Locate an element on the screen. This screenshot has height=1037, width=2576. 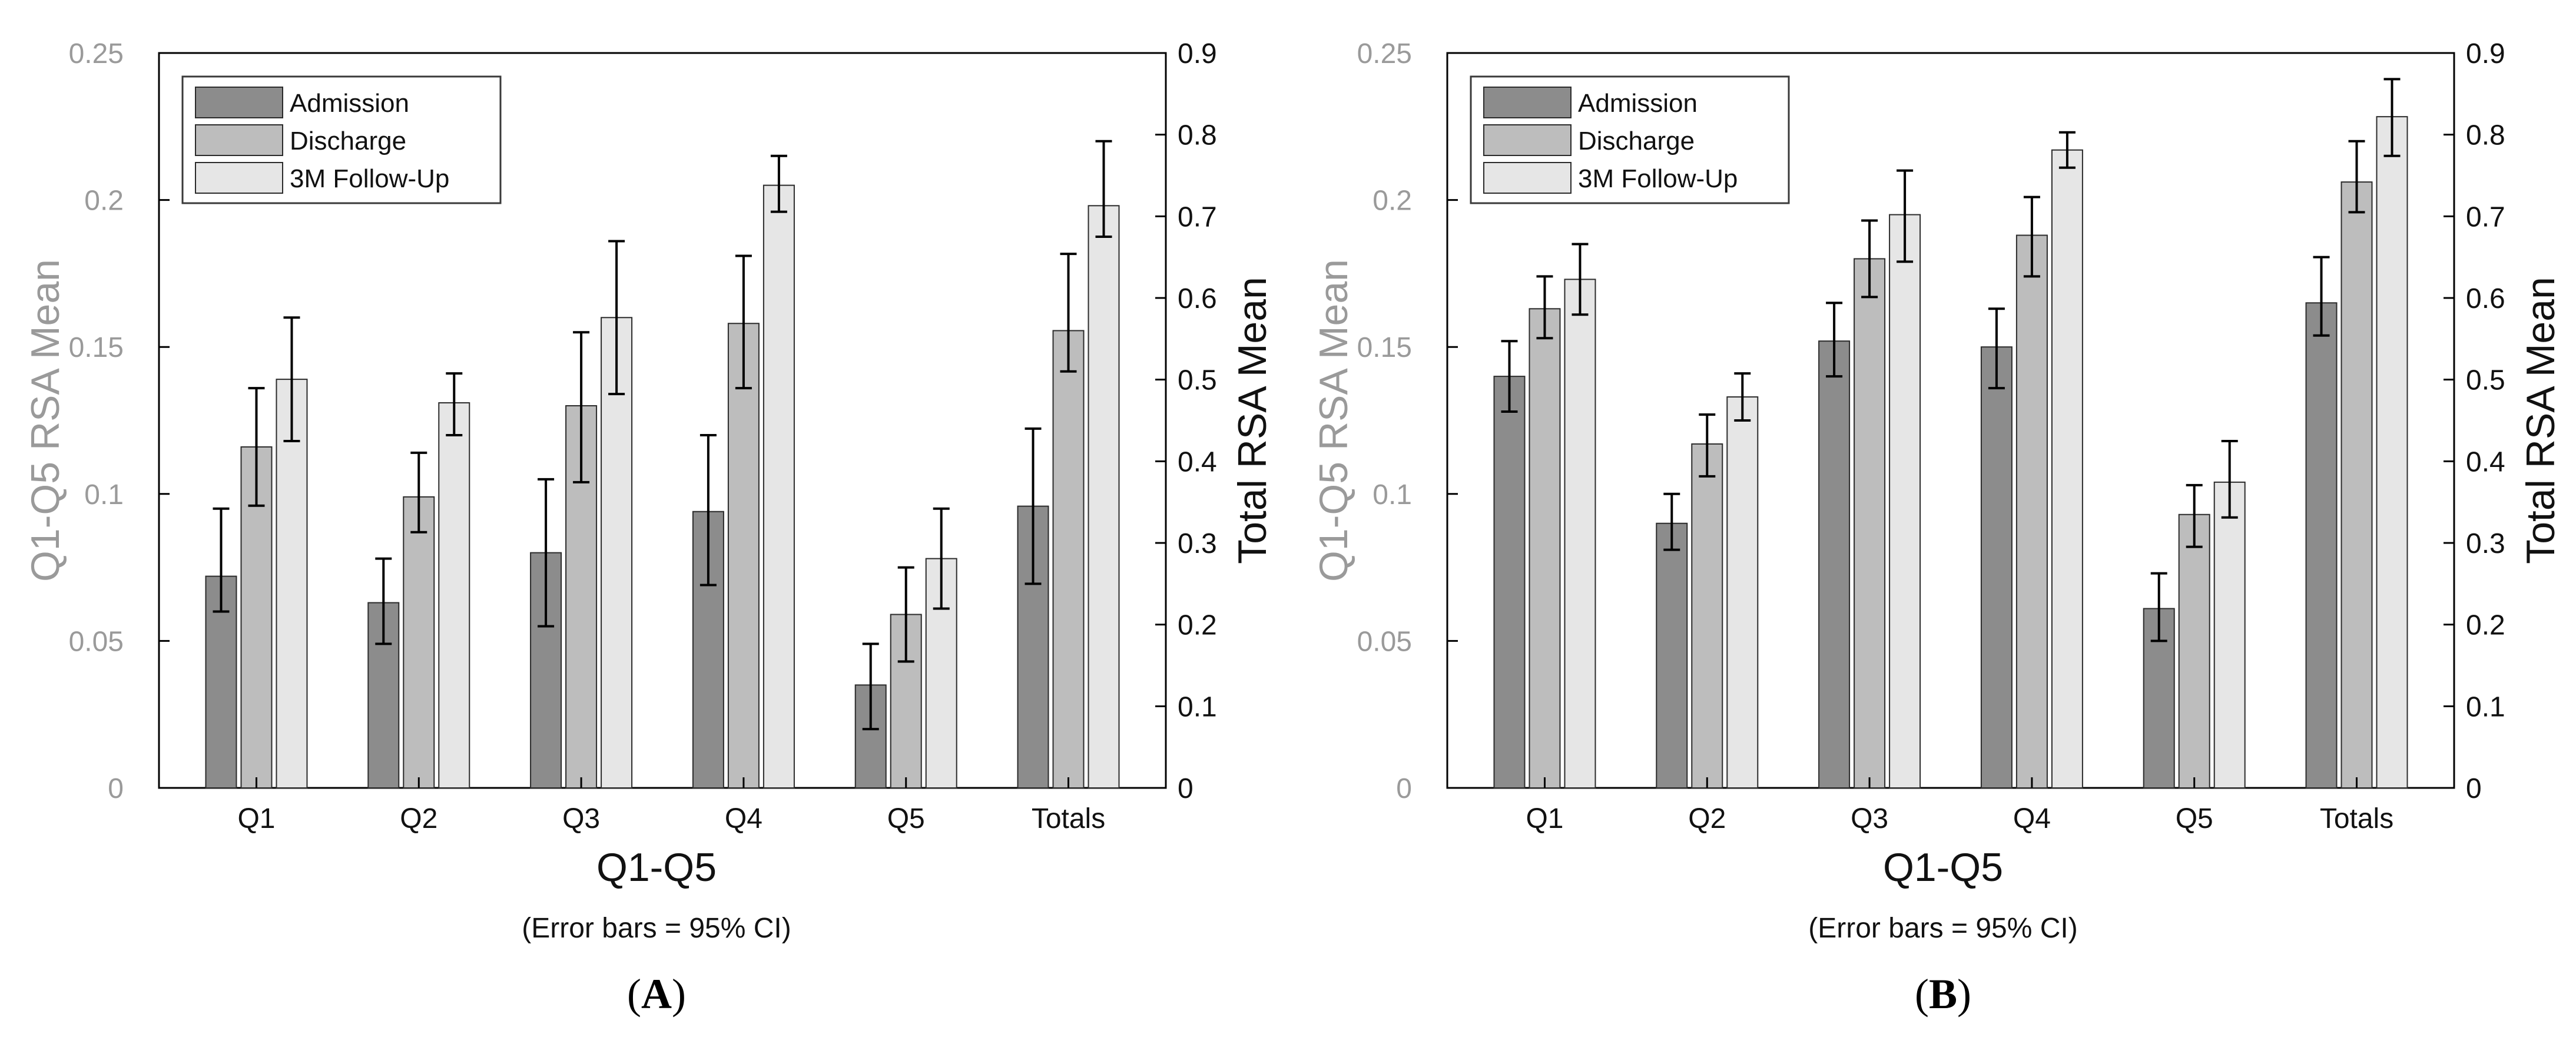
bar-discharge-q3 is located at coordinates (1870, 523).